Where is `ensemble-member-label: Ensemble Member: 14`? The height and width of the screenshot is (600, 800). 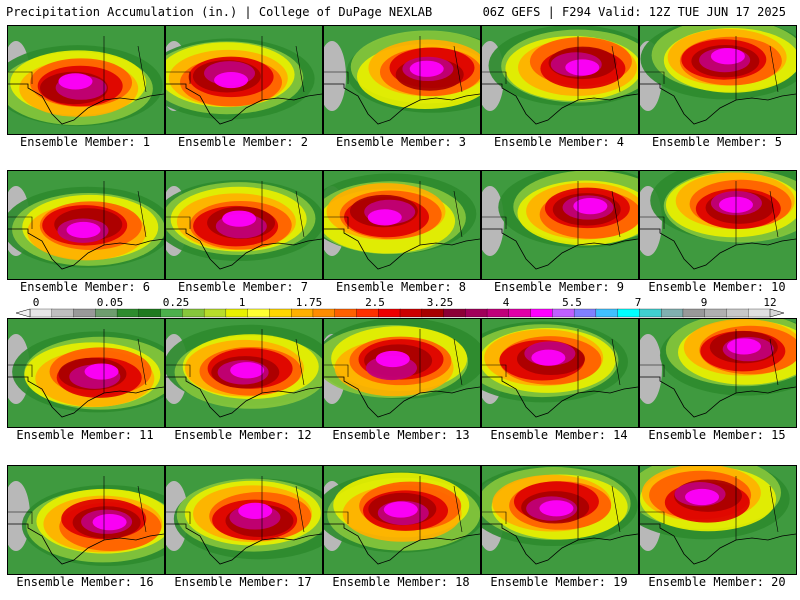 ensemble-member-label: Ensemble Member: 14 is located at coordinates (559, 435).